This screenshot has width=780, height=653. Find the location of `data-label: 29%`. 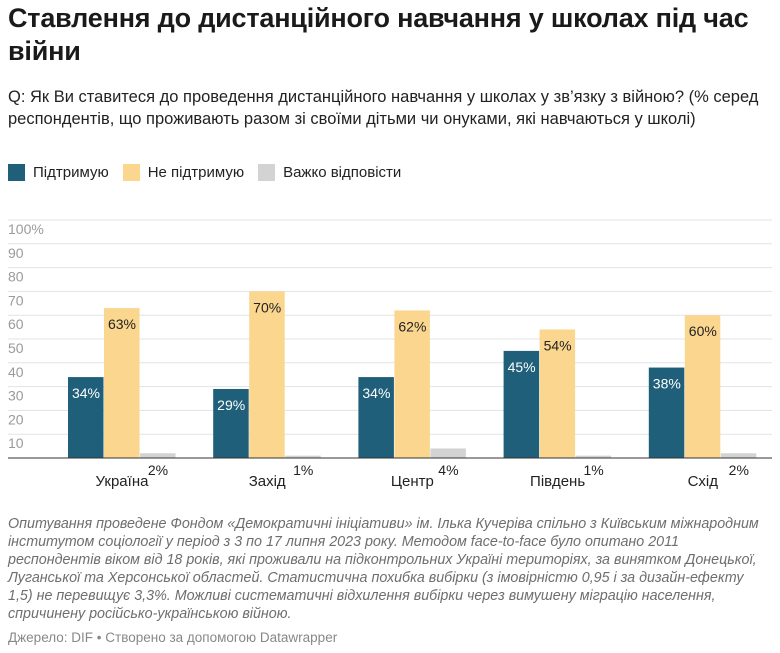

data-label: 29% is located at coordinates (231, 405).